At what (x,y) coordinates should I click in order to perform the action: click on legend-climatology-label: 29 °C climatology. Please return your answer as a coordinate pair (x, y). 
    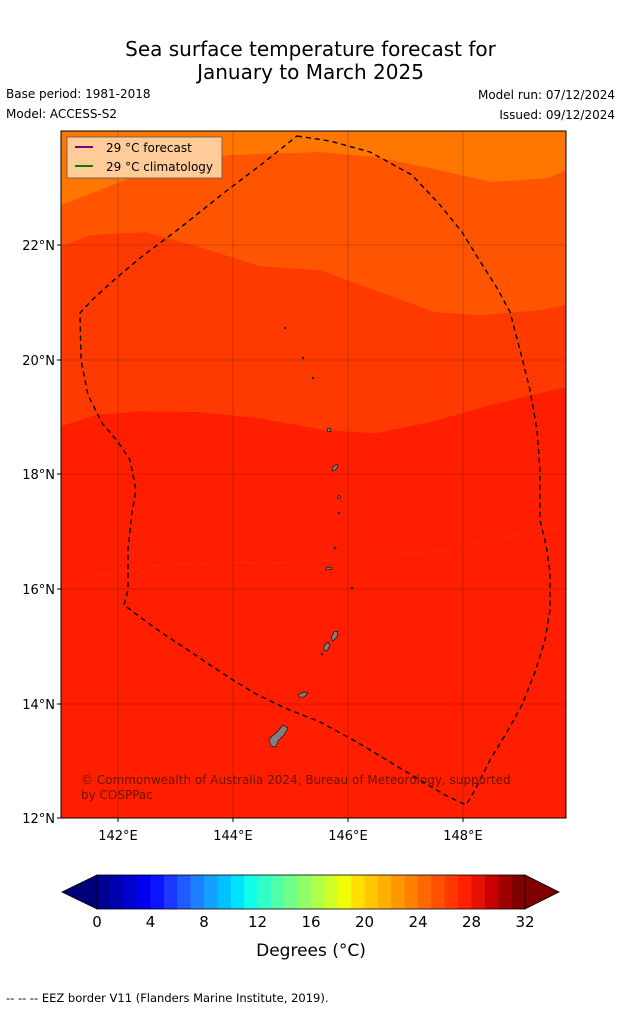
    Looking at the image, I should click on (159, 167).